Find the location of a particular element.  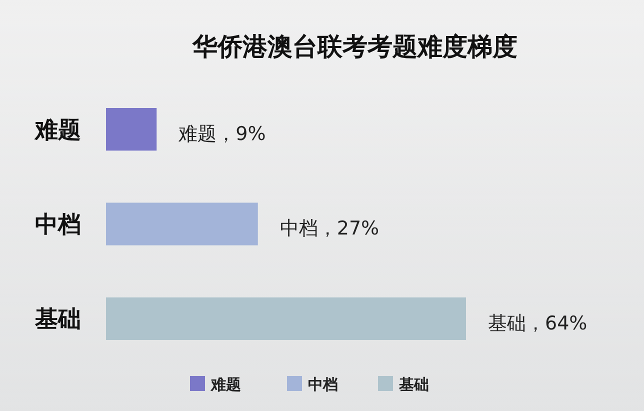

data-label: 基础，64% is located at coordinates (538, 323).